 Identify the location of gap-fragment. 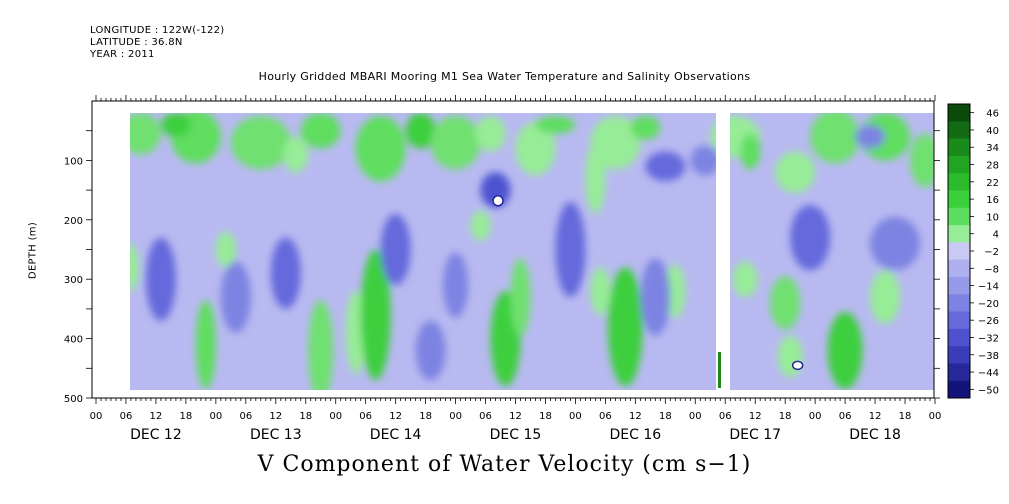
(719, 370).